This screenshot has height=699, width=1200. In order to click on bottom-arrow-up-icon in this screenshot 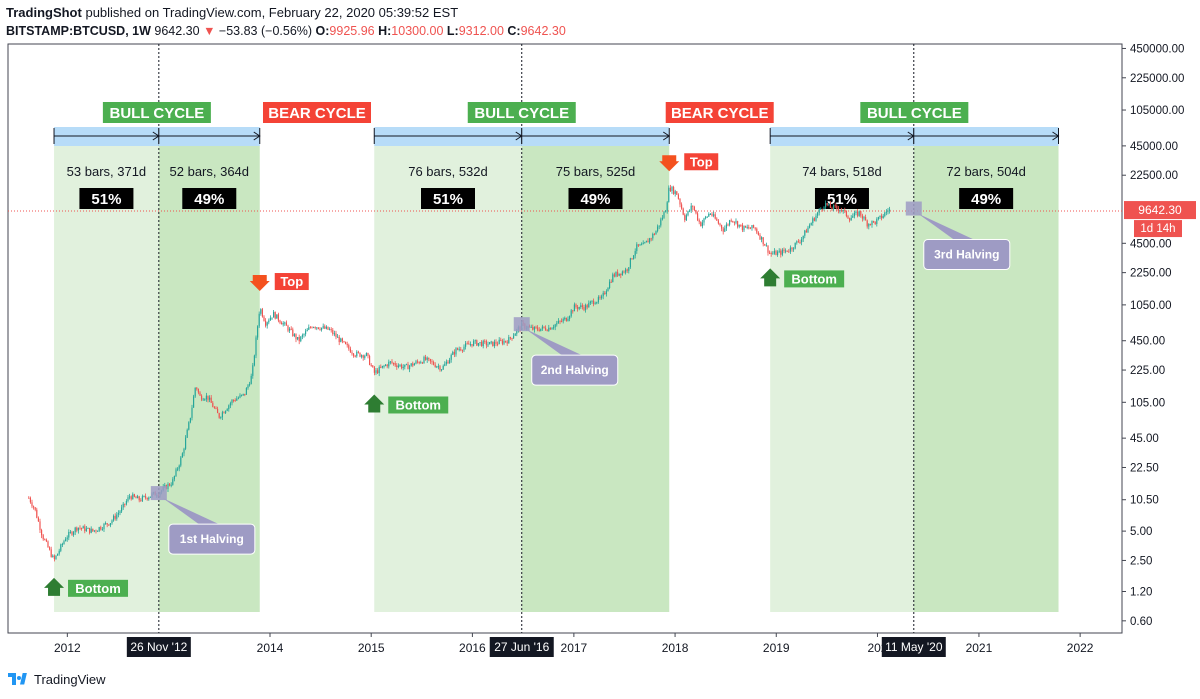, I will do `click(374, 403)`.